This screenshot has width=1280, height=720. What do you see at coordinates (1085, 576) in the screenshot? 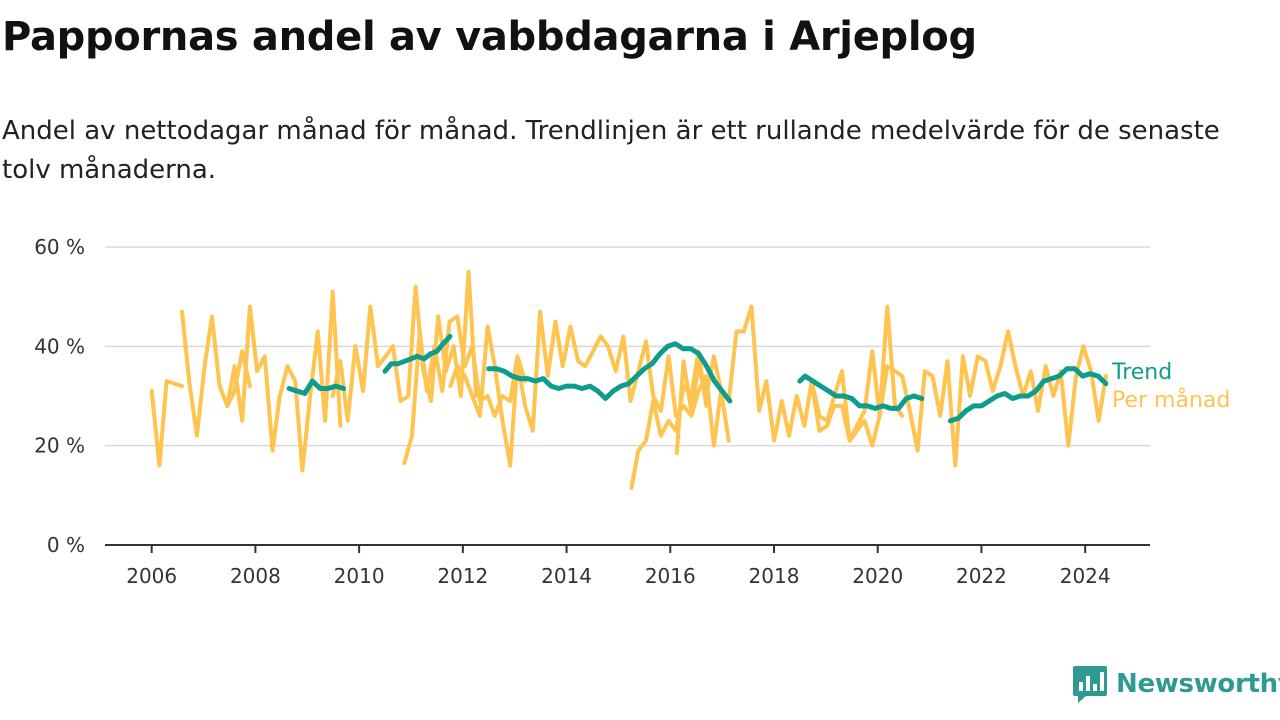
I see `x-tick-label: 2024` at bounding box center [1085, 576].